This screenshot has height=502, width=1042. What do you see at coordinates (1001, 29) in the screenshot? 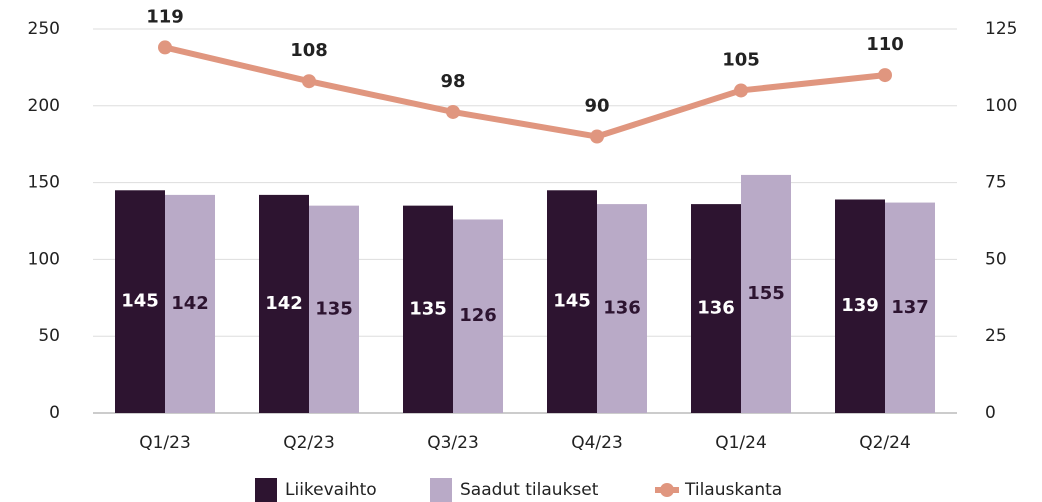
I see `y2-tick-label: 125` at bounding box center [1001, 29].